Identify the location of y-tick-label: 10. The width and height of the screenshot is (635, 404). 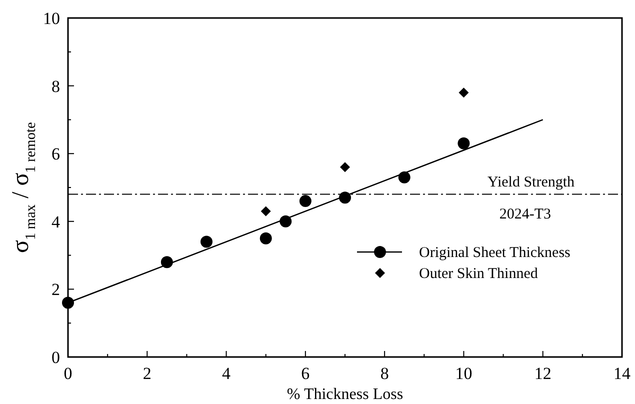
(51, 18).